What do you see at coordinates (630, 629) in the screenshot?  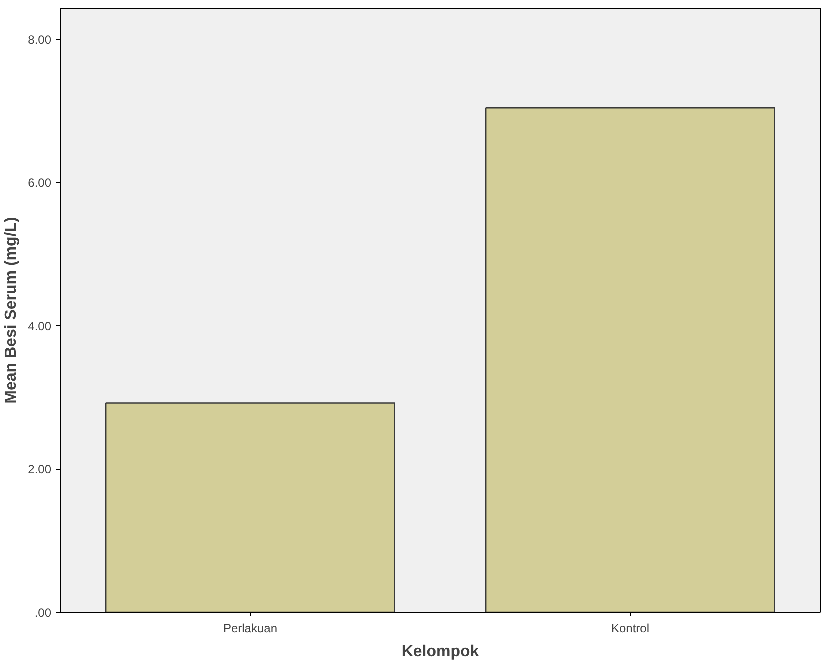 I see `x-tick-label: Kontrol` at bounding box center [630, 629].